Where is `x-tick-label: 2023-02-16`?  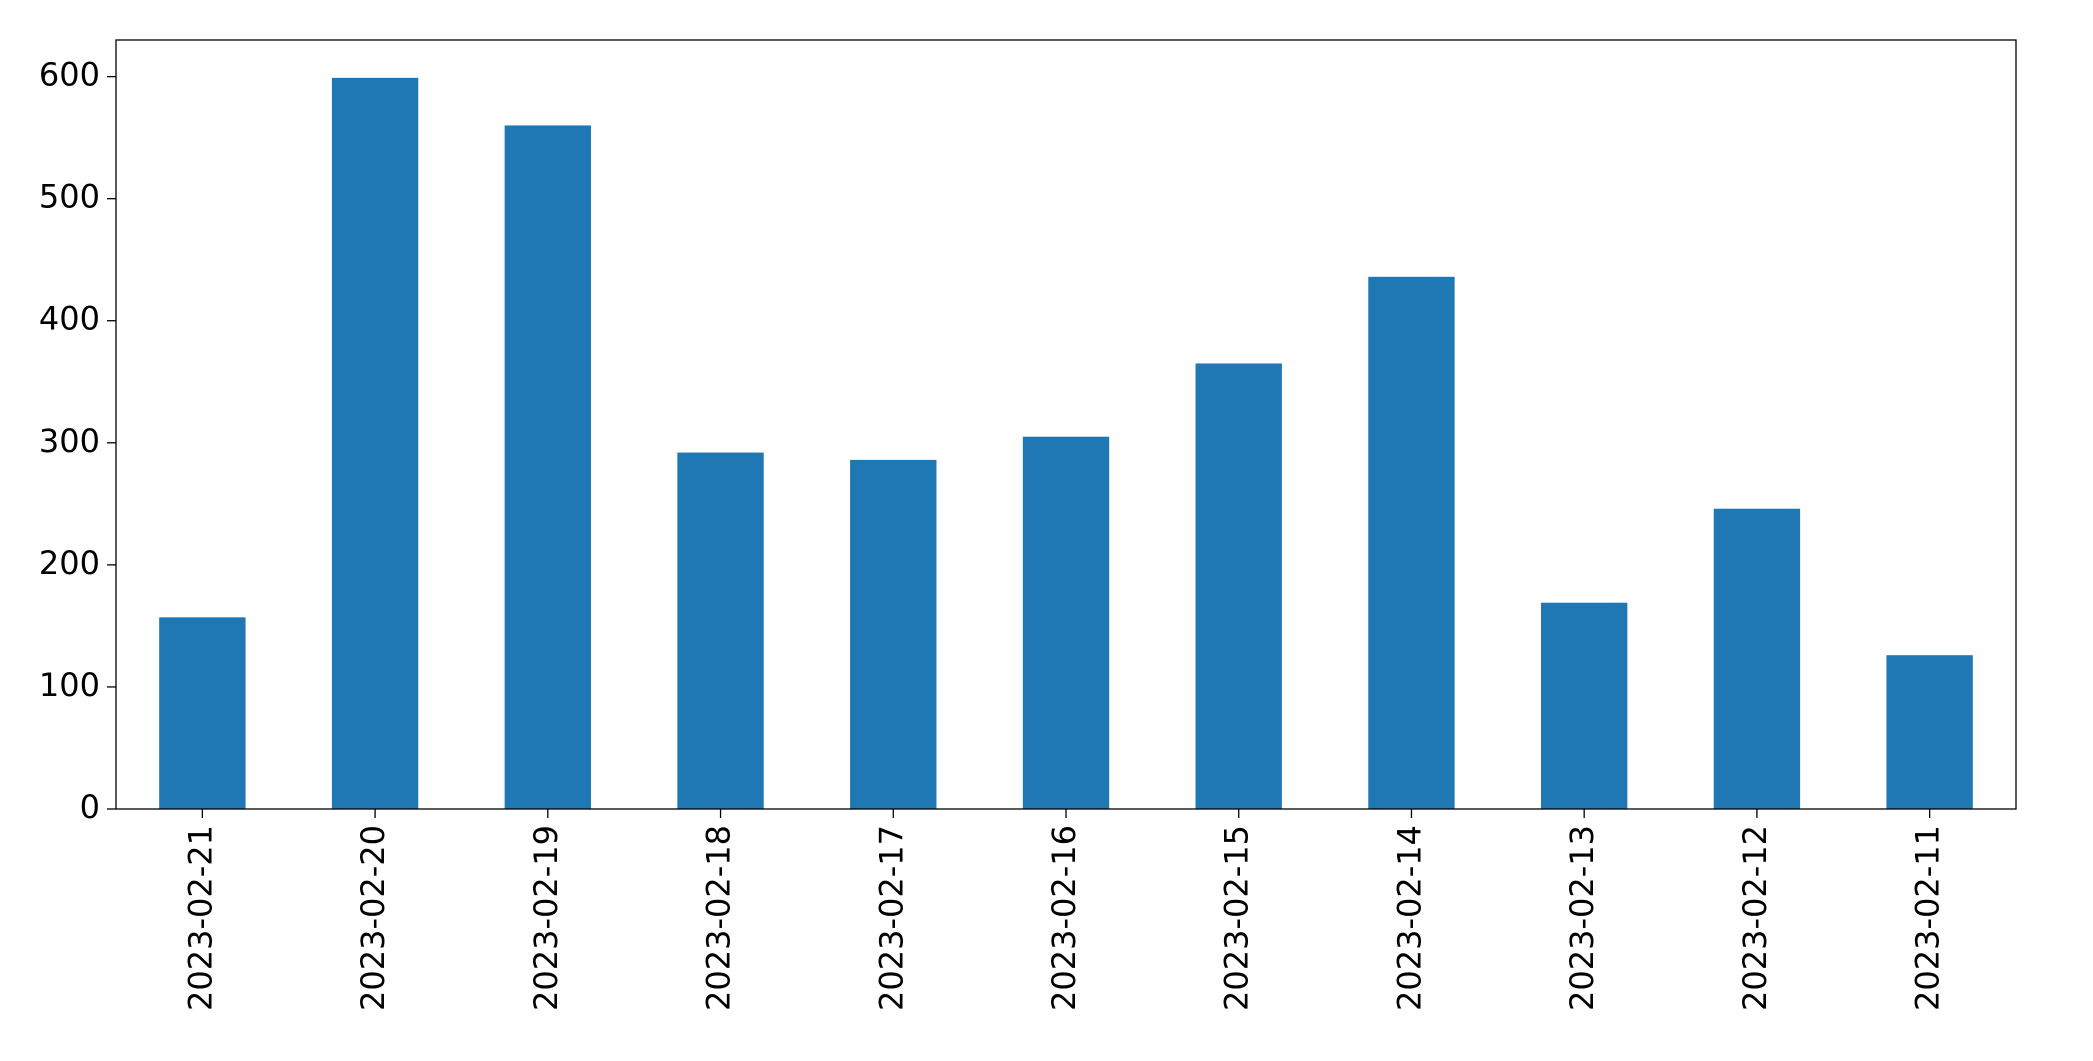 x-tick-label: 2023-02-16 is located at coordinates (1064, 918).